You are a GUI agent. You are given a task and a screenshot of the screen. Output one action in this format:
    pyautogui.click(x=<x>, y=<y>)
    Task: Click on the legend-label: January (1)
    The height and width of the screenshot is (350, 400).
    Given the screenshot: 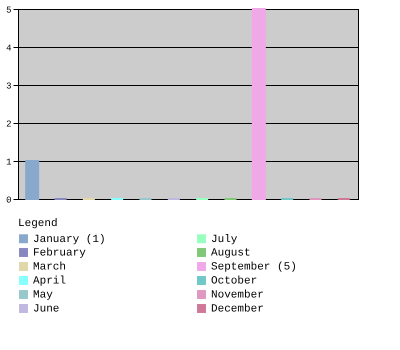 What is the action you would take?
    pyautogui.click(x=69, y=240)
    